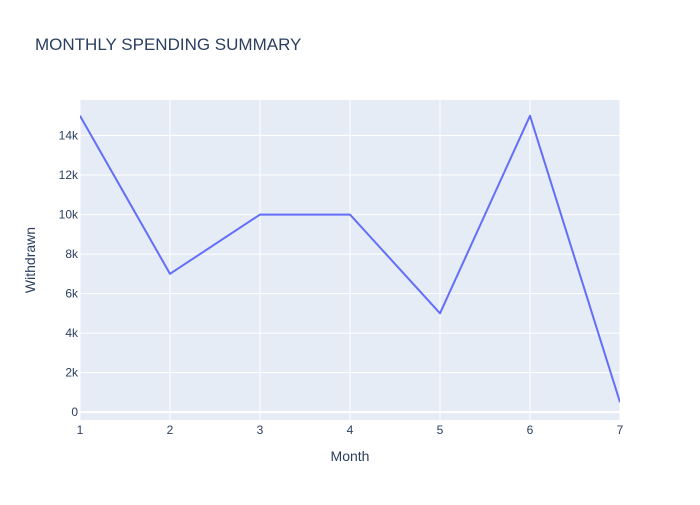 The width and height of the screenshot is (700, 505). Describe the element at coordinates (530, 430) in the screenshot. I see `x-tick-label: 6` at that location.